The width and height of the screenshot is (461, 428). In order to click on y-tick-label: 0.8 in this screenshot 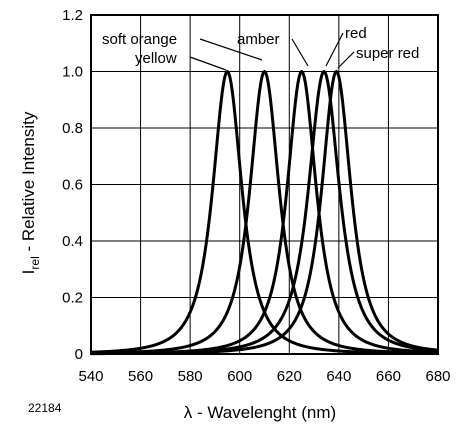, I will do `click(72, 128)`.